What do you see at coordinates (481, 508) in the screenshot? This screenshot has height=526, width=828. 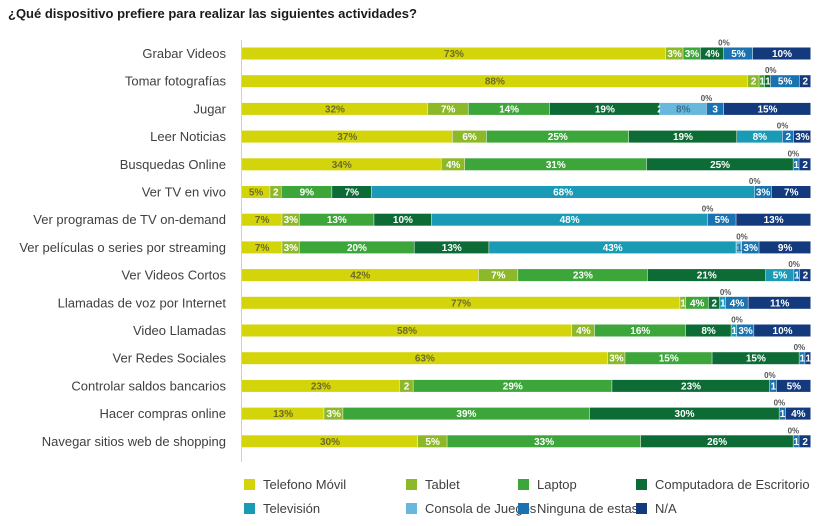 I see `legend-label: Consola de Juegos` at bounding box center [481, 508].